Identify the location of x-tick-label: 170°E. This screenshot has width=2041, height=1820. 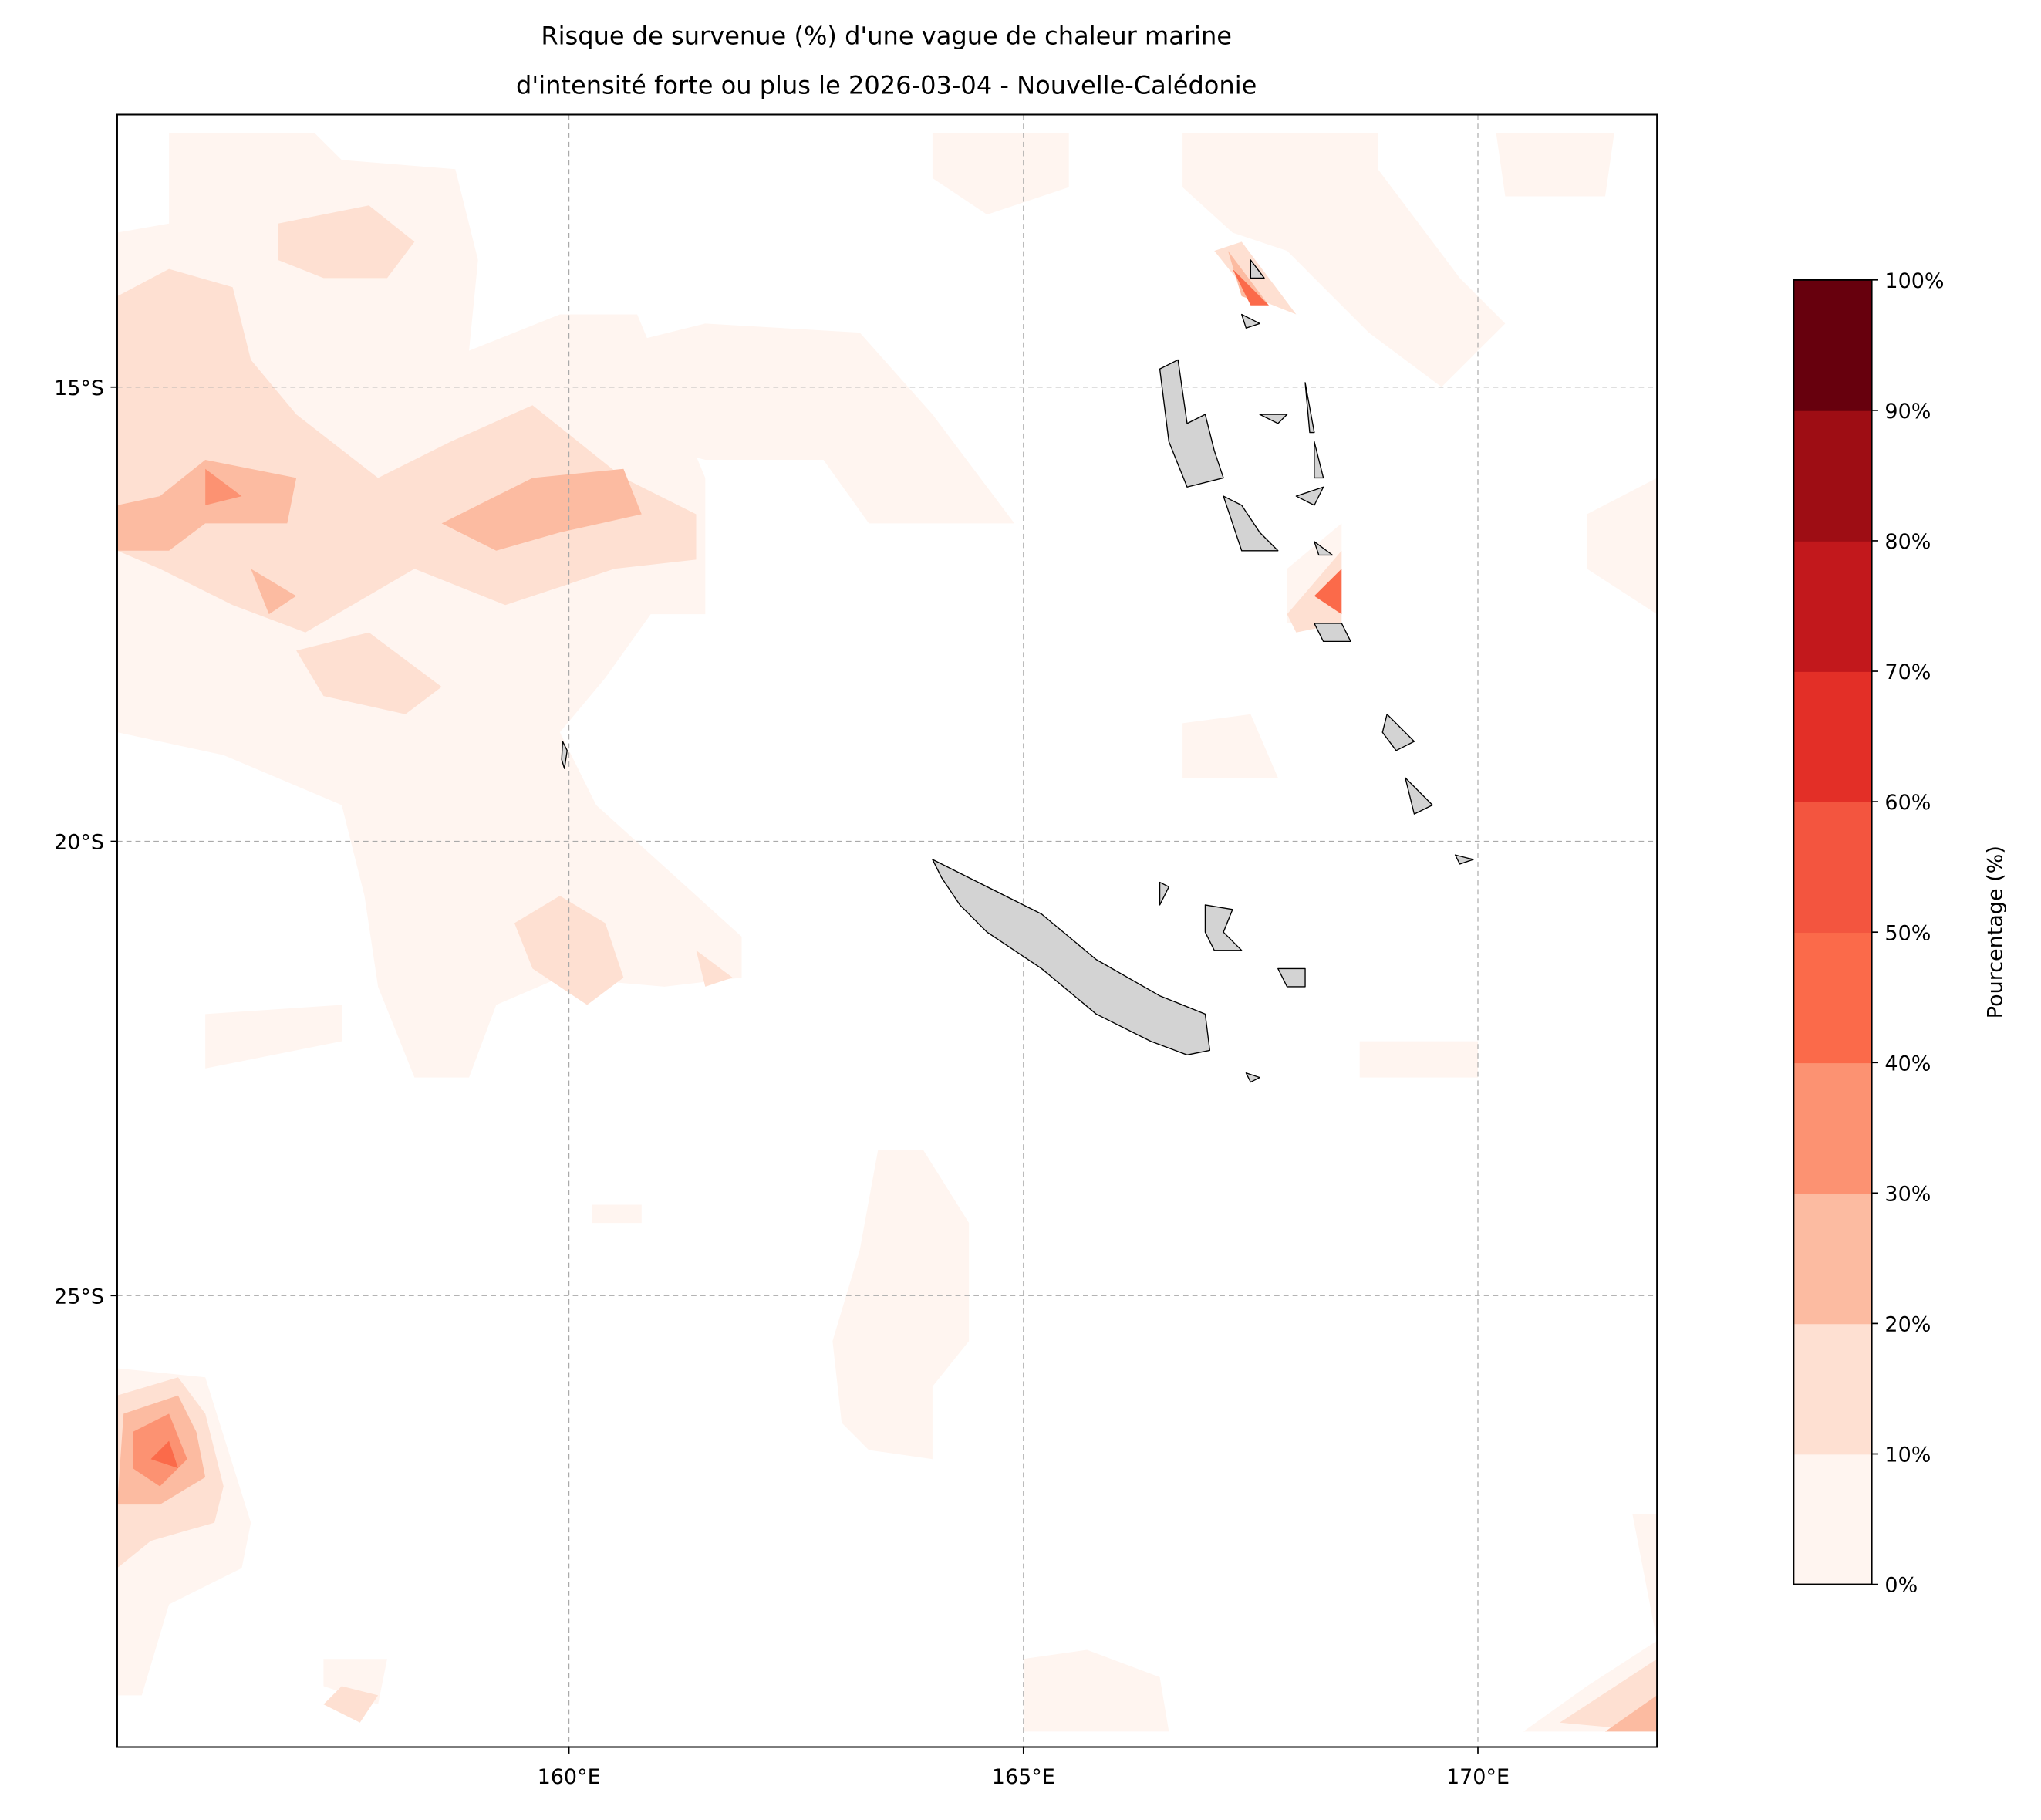
(1478, 1777).